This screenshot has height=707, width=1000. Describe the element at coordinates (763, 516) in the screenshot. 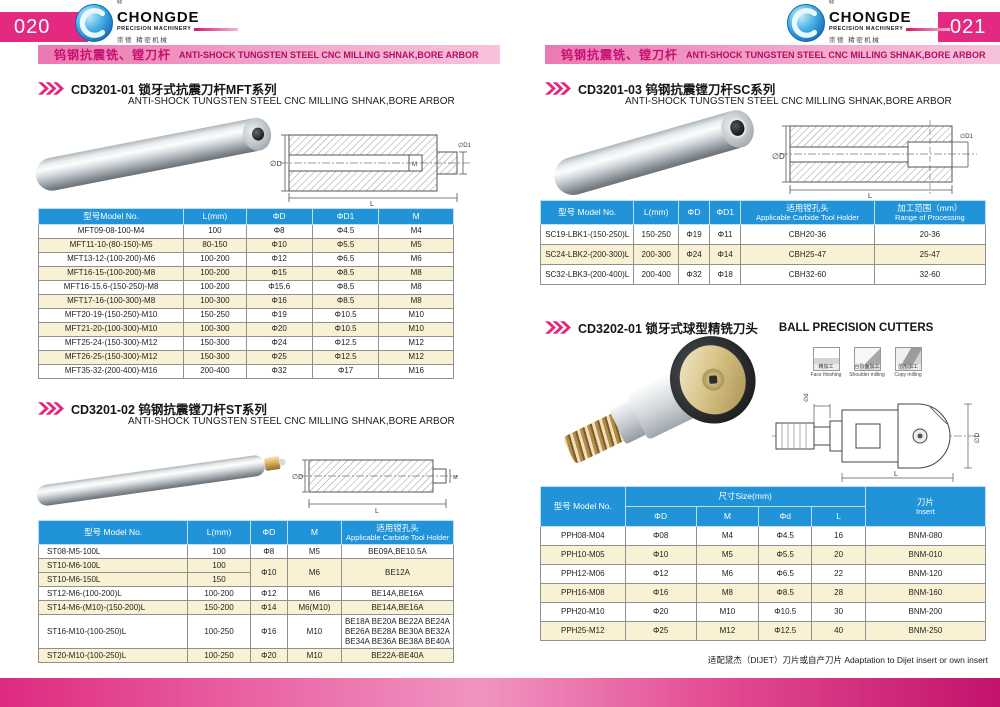

I see `table-header-row: ΦD M Φd L` at that location.